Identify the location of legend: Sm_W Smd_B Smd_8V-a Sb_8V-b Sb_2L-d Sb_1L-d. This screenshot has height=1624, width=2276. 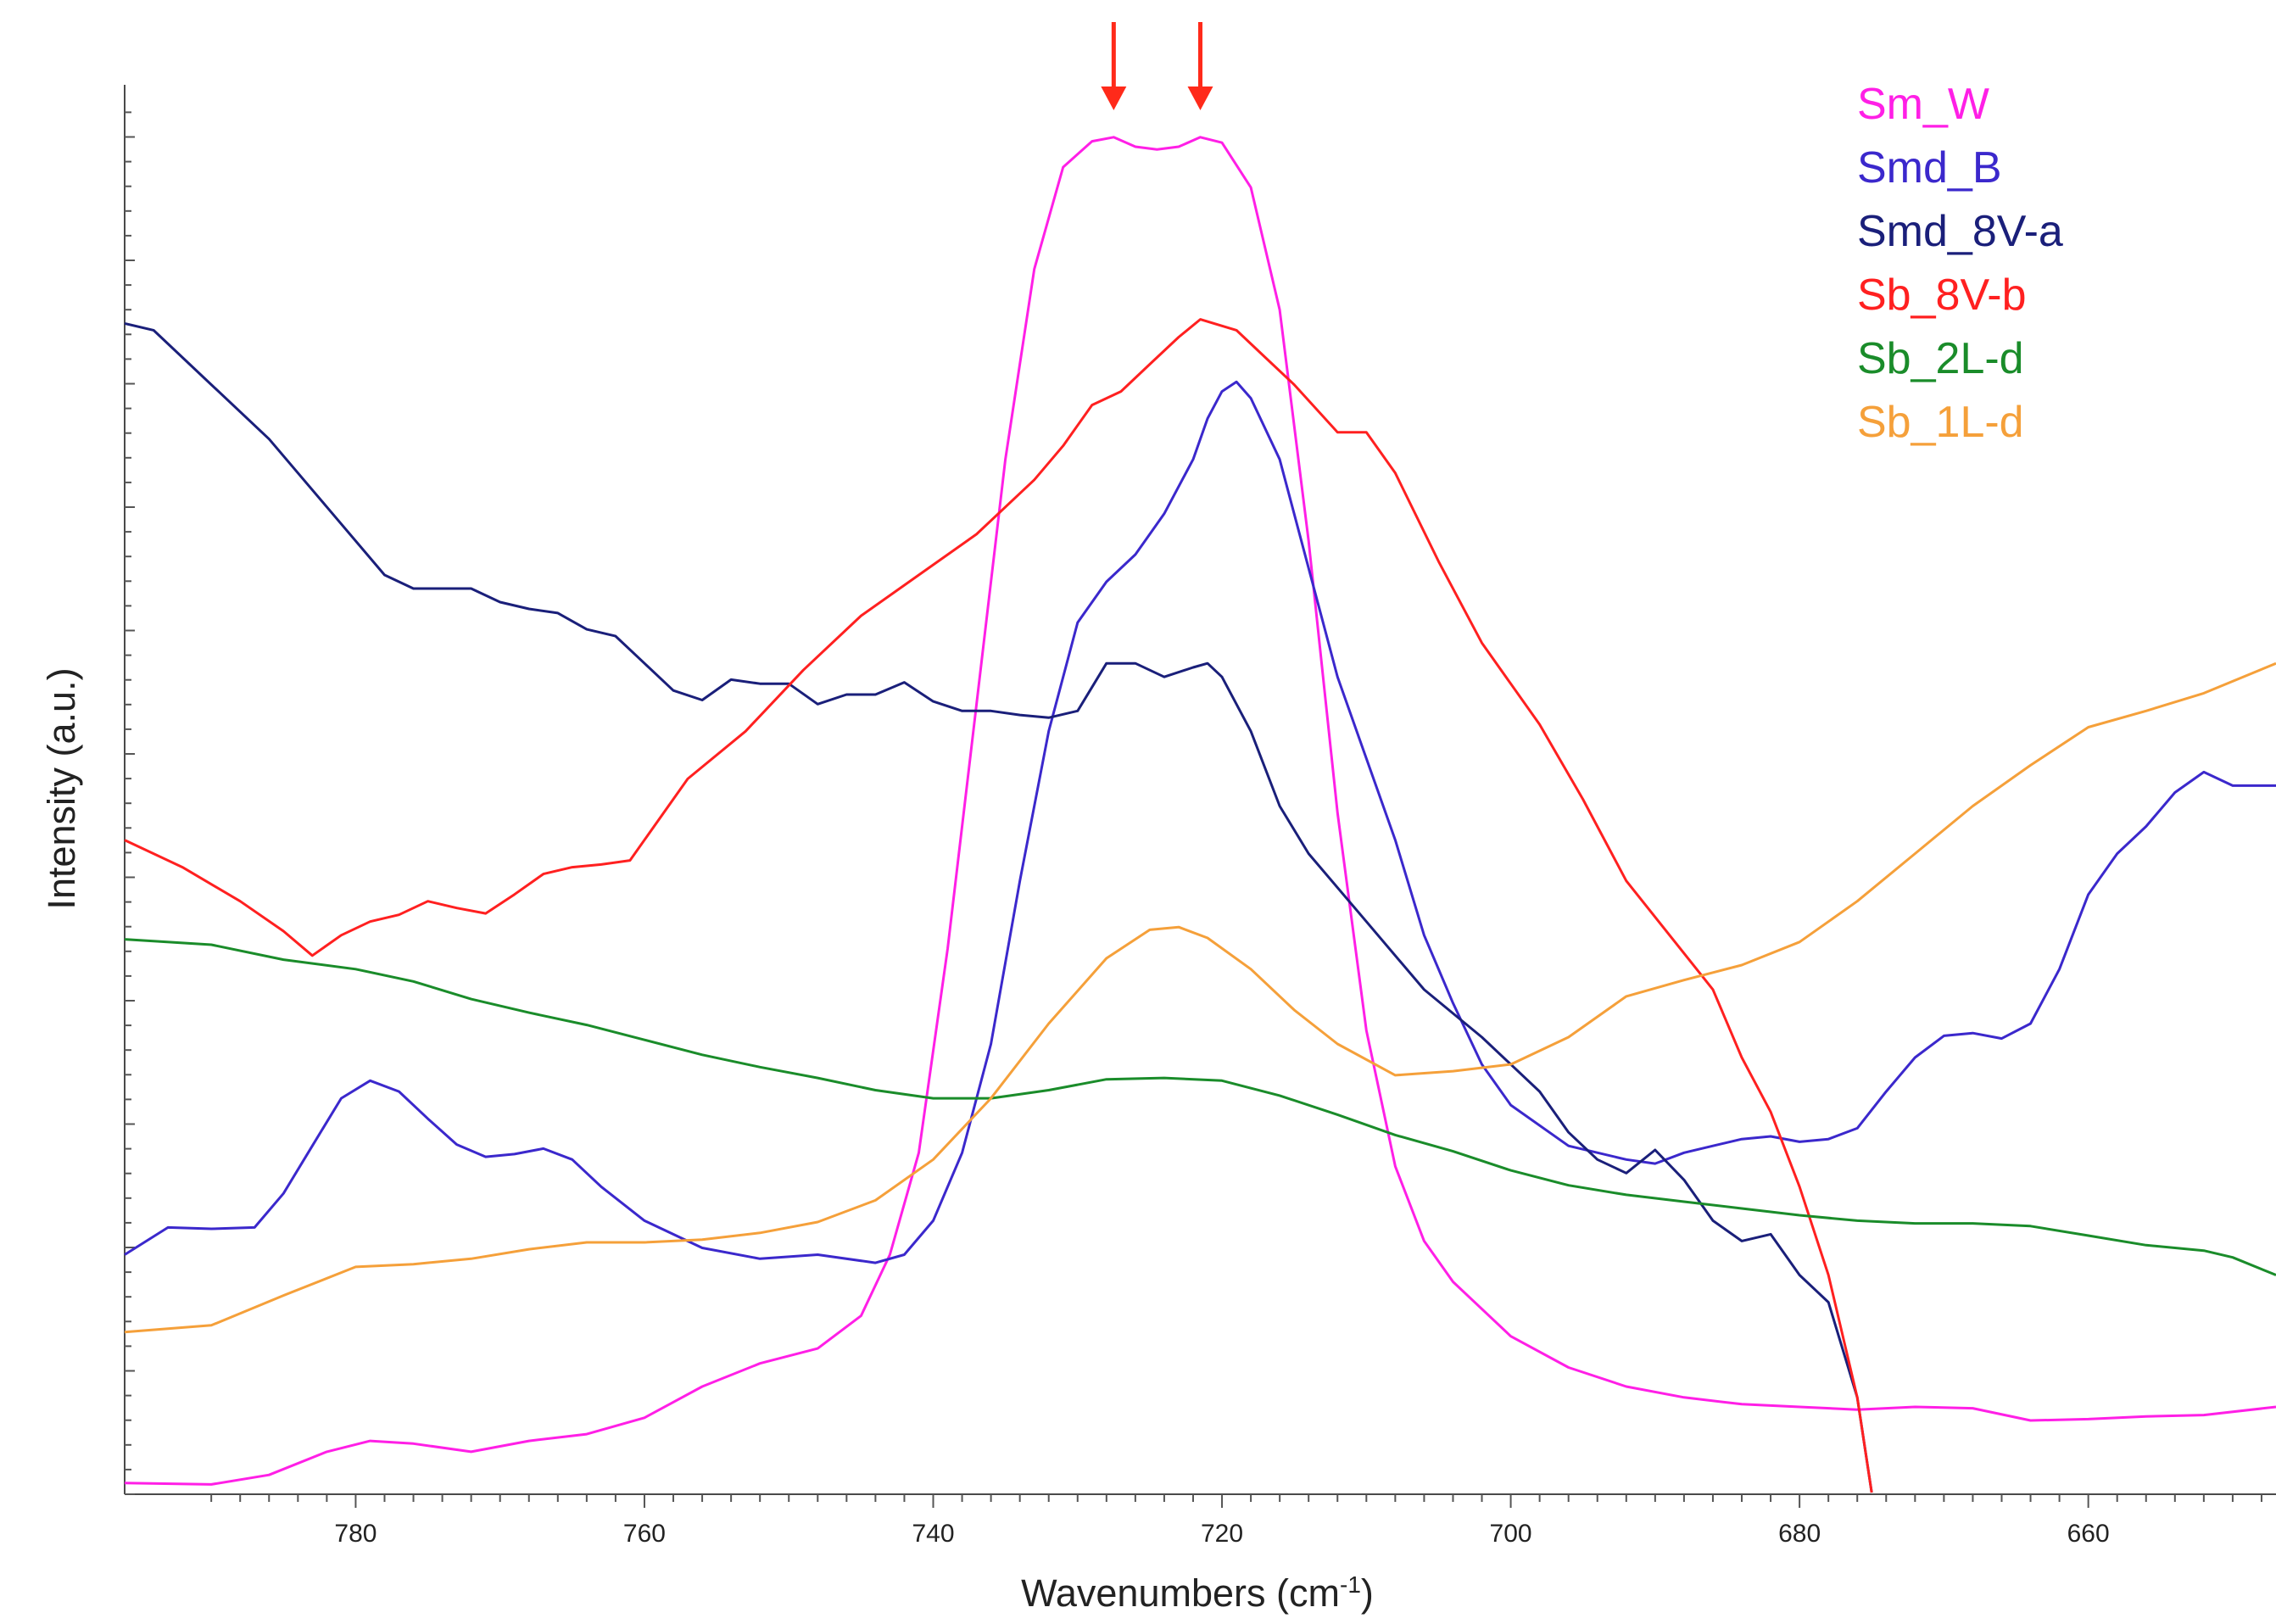
(1960, 263).